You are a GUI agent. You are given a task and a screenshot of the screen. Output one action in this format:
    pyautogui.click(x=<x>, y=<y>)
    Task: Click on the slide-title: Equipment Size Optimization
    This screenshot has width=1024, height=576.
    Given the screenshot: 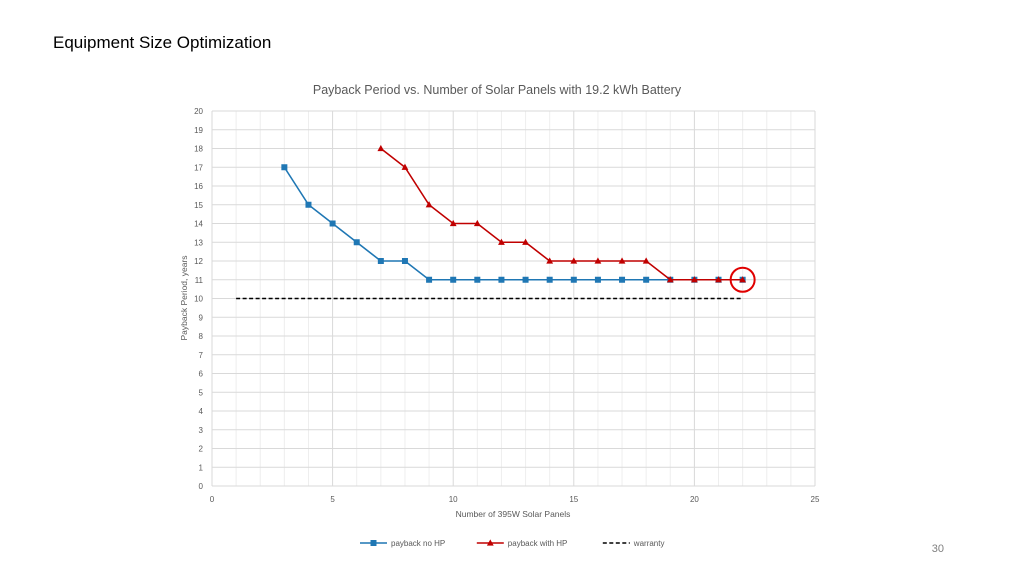 What is the action you would take?
    pyautogui.click(x=162, y=42)
    